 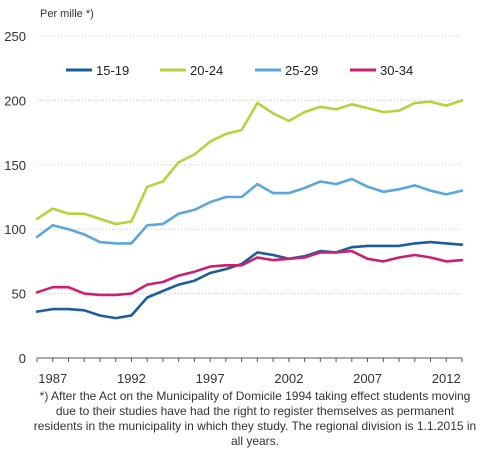 I want to click on x-tick-label-1992: 1992, so click(x=131, y=378).